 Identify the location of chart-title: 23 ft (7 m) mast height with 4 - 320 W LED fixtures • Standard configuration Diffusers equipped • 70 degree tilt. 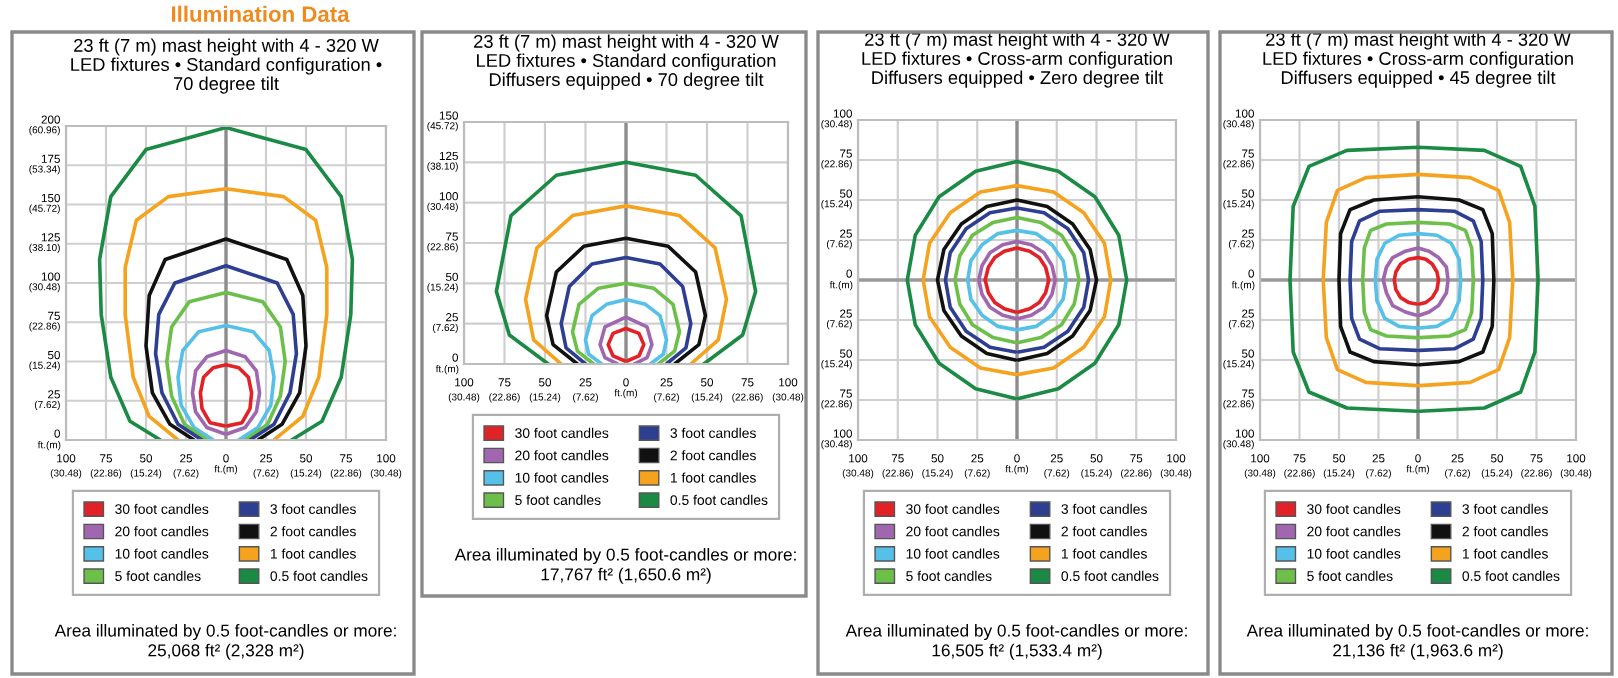
(626, 62).